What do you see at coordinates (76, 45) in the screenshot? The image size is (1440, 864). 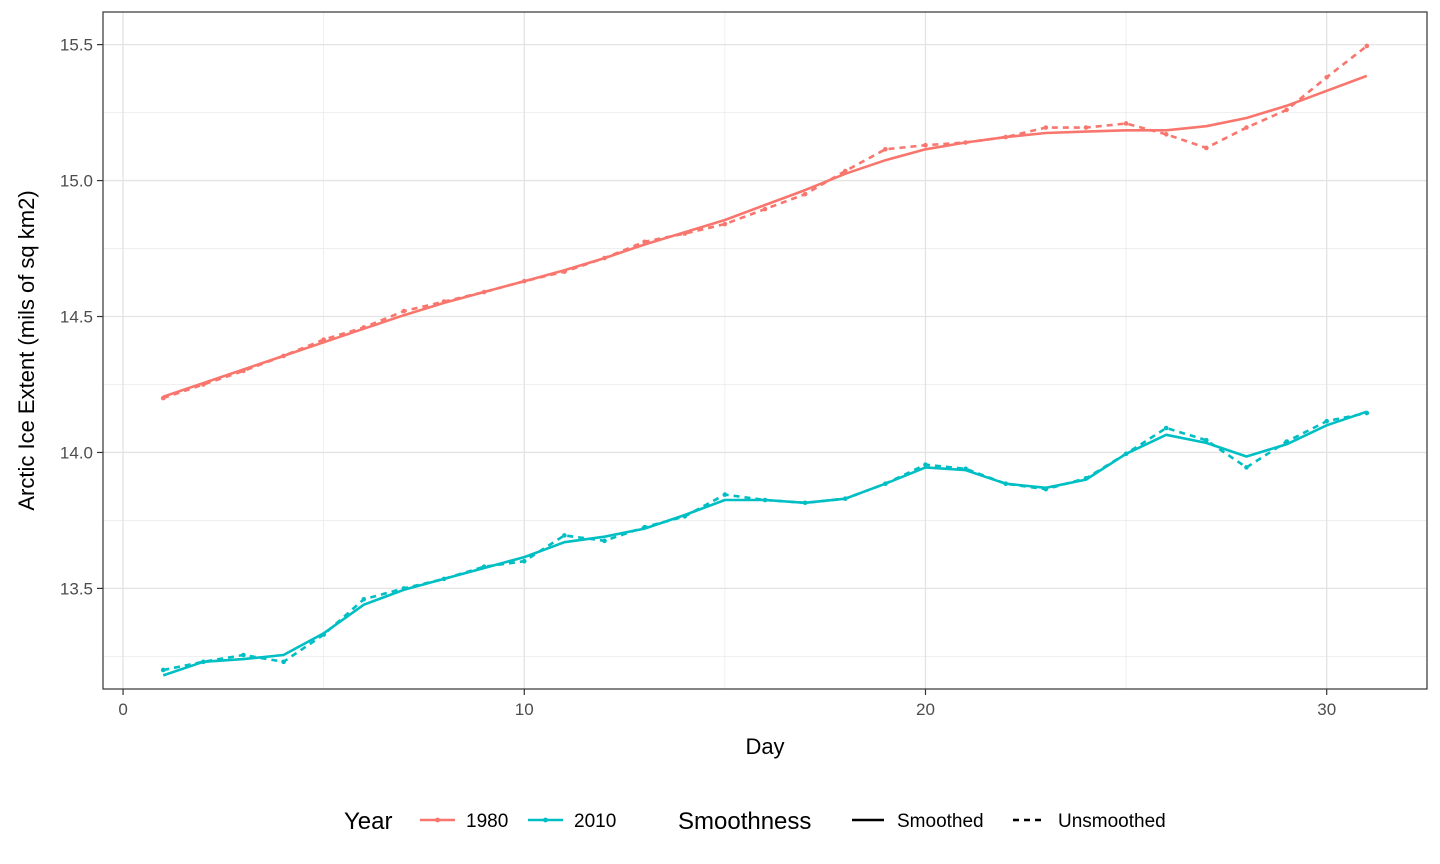 I see `y-tick-label: 15.5` at bounding box center [76, 45].